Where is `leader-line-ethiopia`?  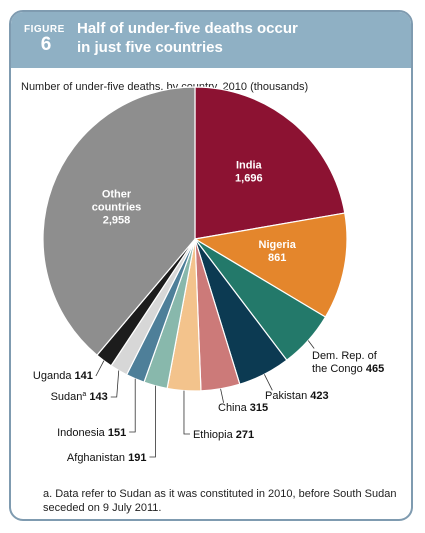 leader-line-ethiopia is located at coordinates (186, 412).